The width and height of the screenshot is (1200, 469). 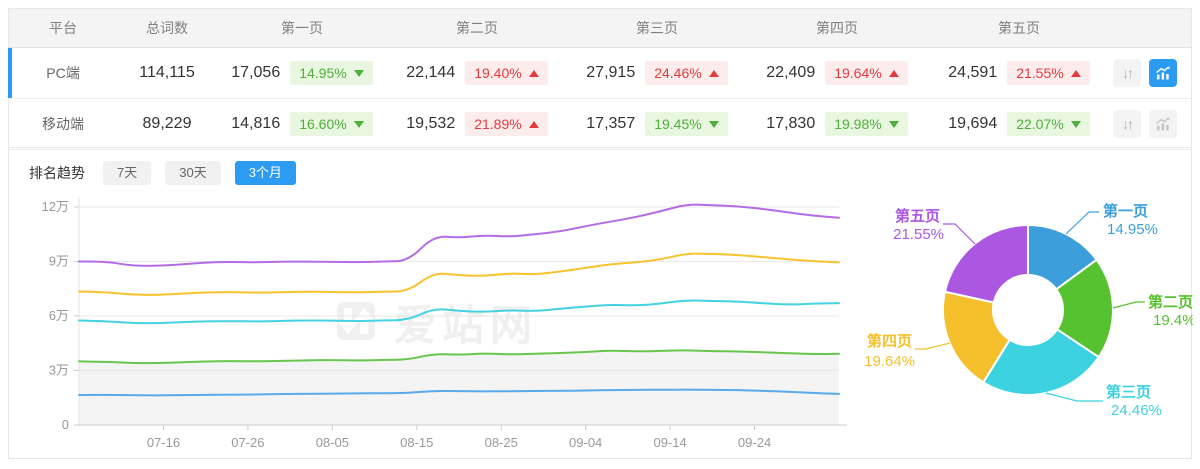 What do you see at coordinates (1048, 73) in the screenshot?
I see `page5-percent-badge: 21.55%` at bounding box center [1048, 73].